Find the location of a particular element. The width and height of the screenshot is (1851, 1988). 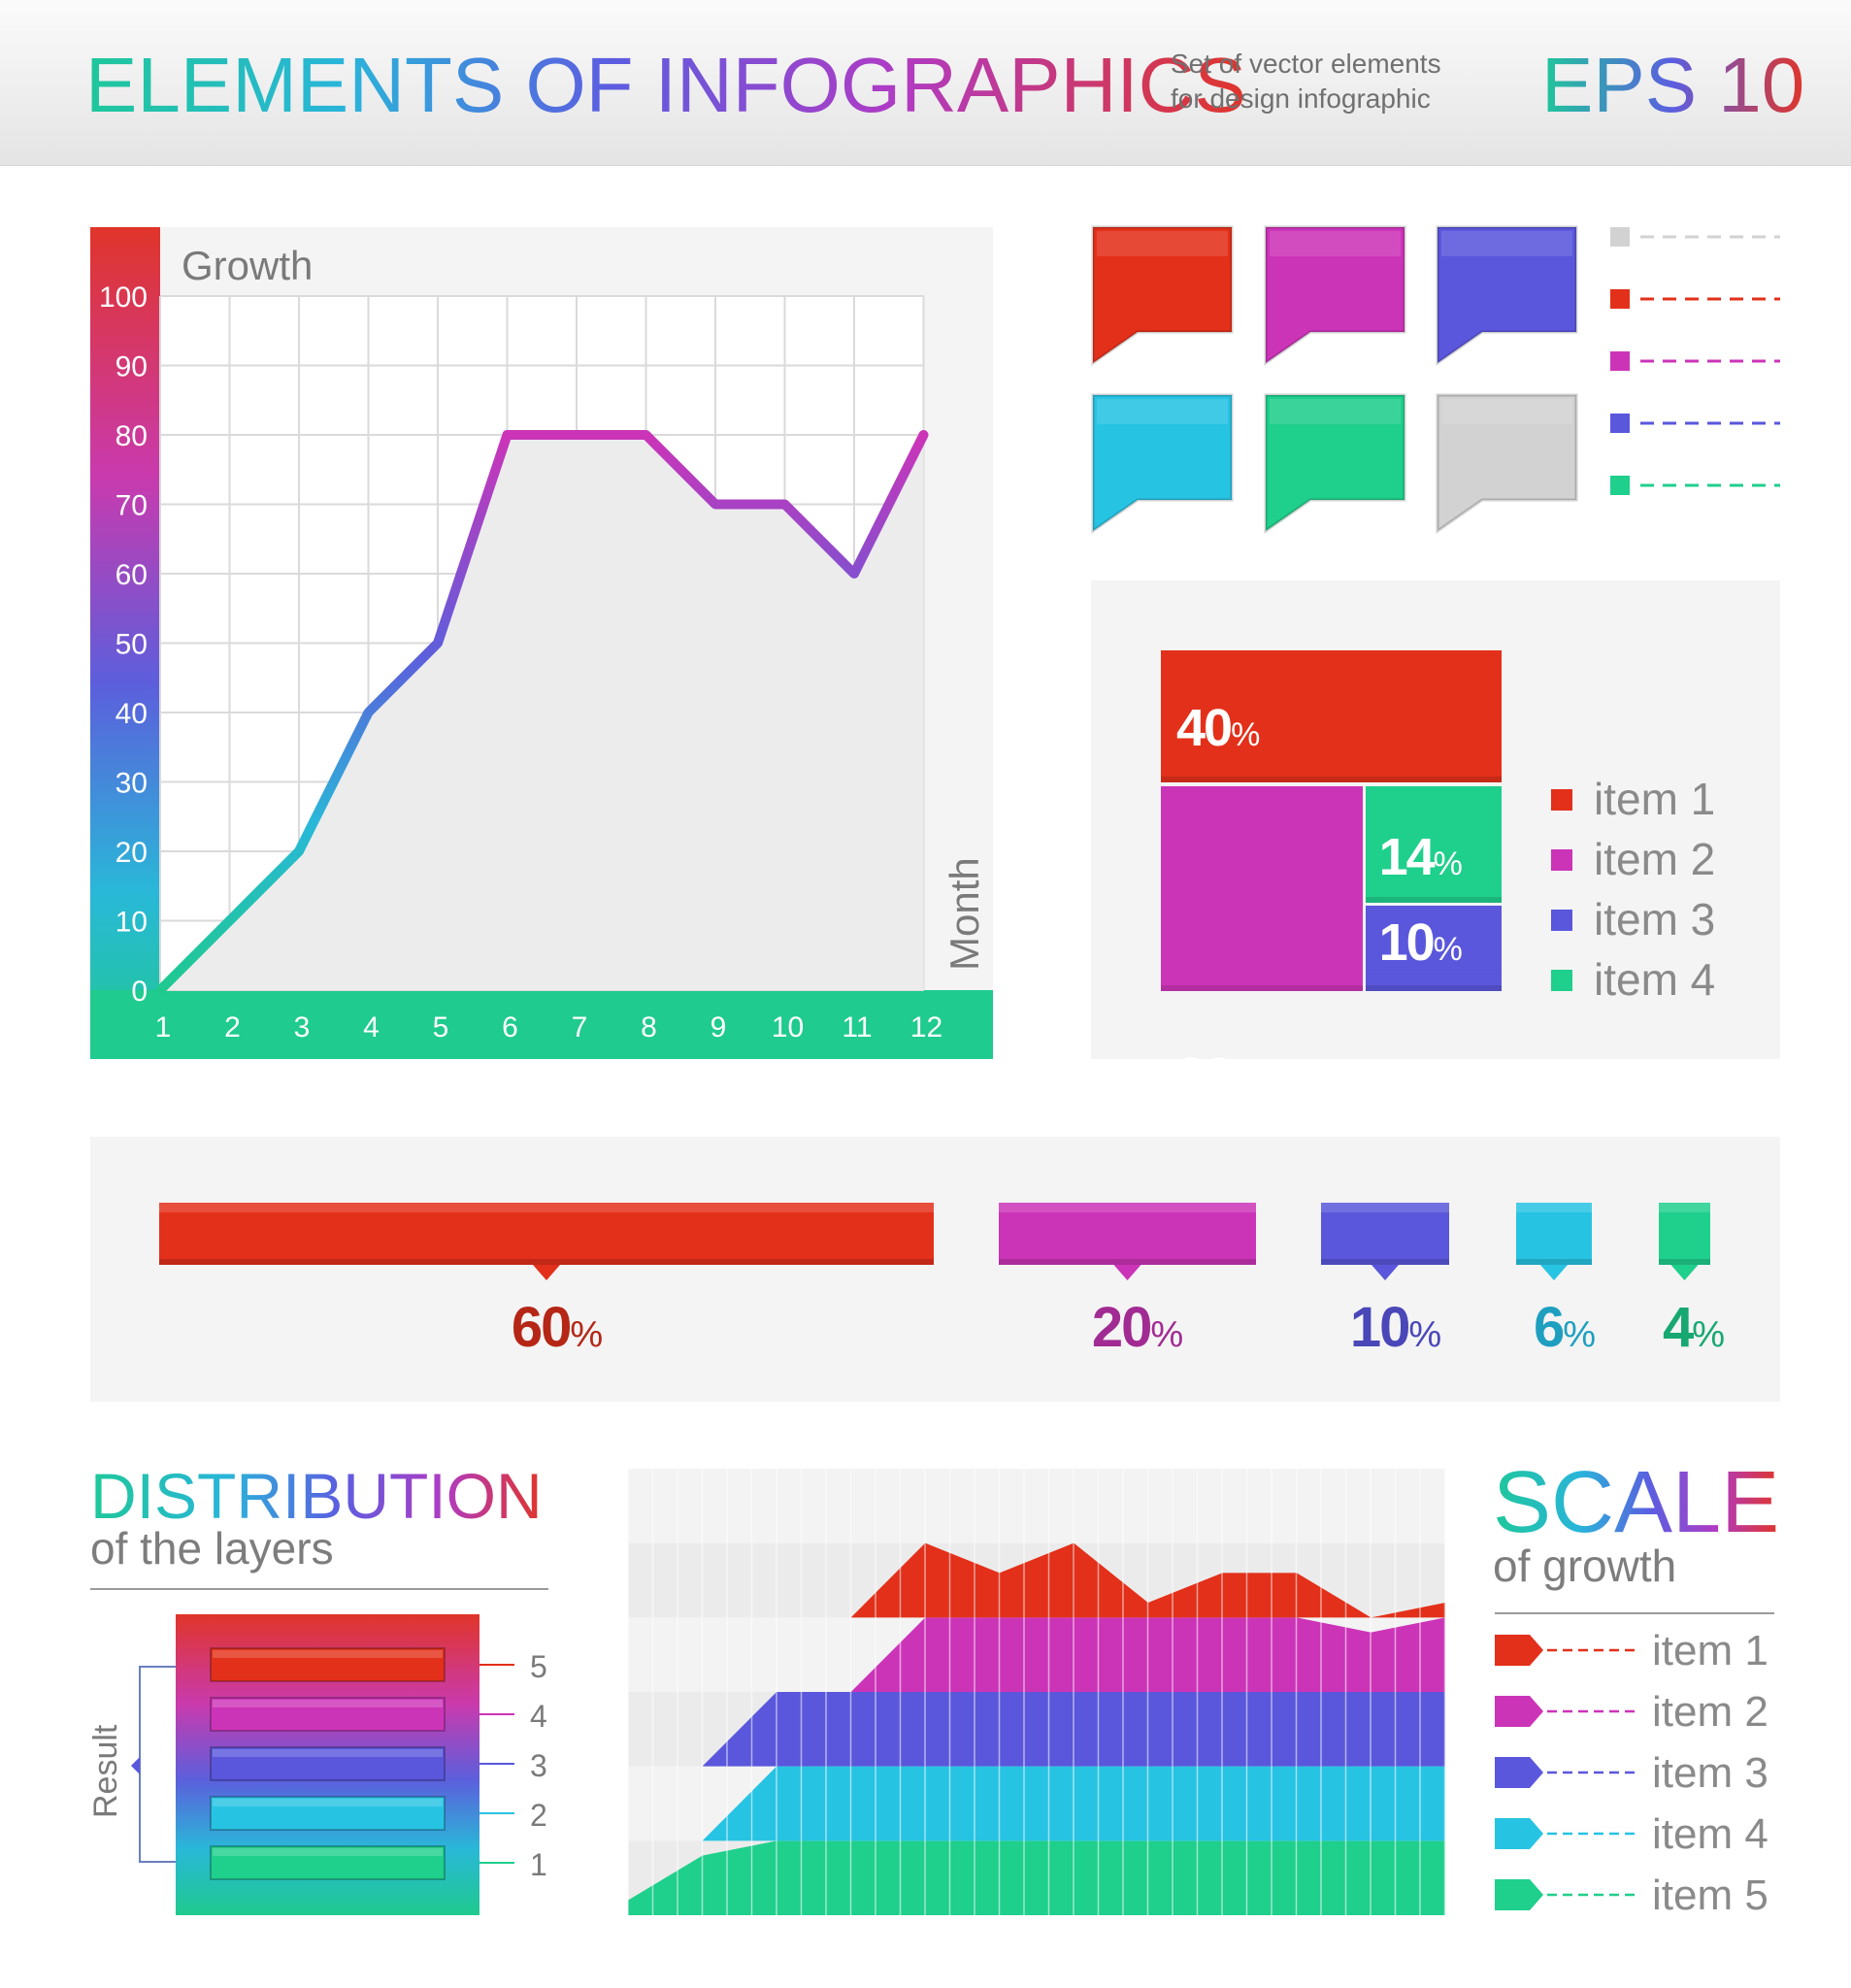

subtitle-line-1: Set of vector elements is located at coordinates (1306, 64).